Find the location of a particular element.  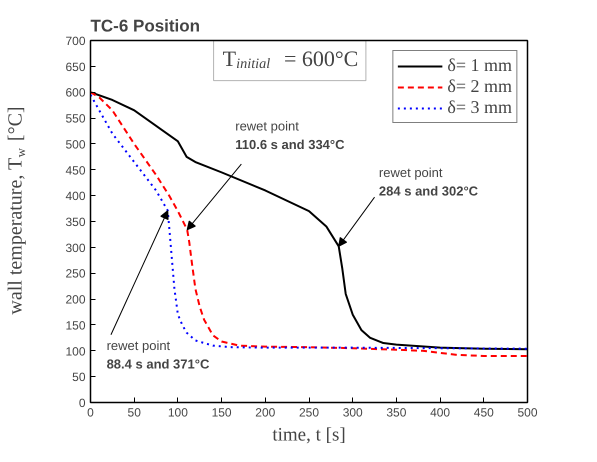

y-tick-label: 50 is located at coordinates (79, 377).